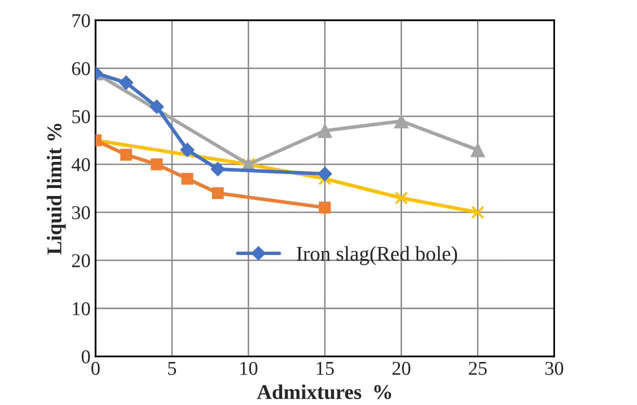 This screenshot has height=405, width=637. I want to click on x-tick-label: 5, so click(172, 368).